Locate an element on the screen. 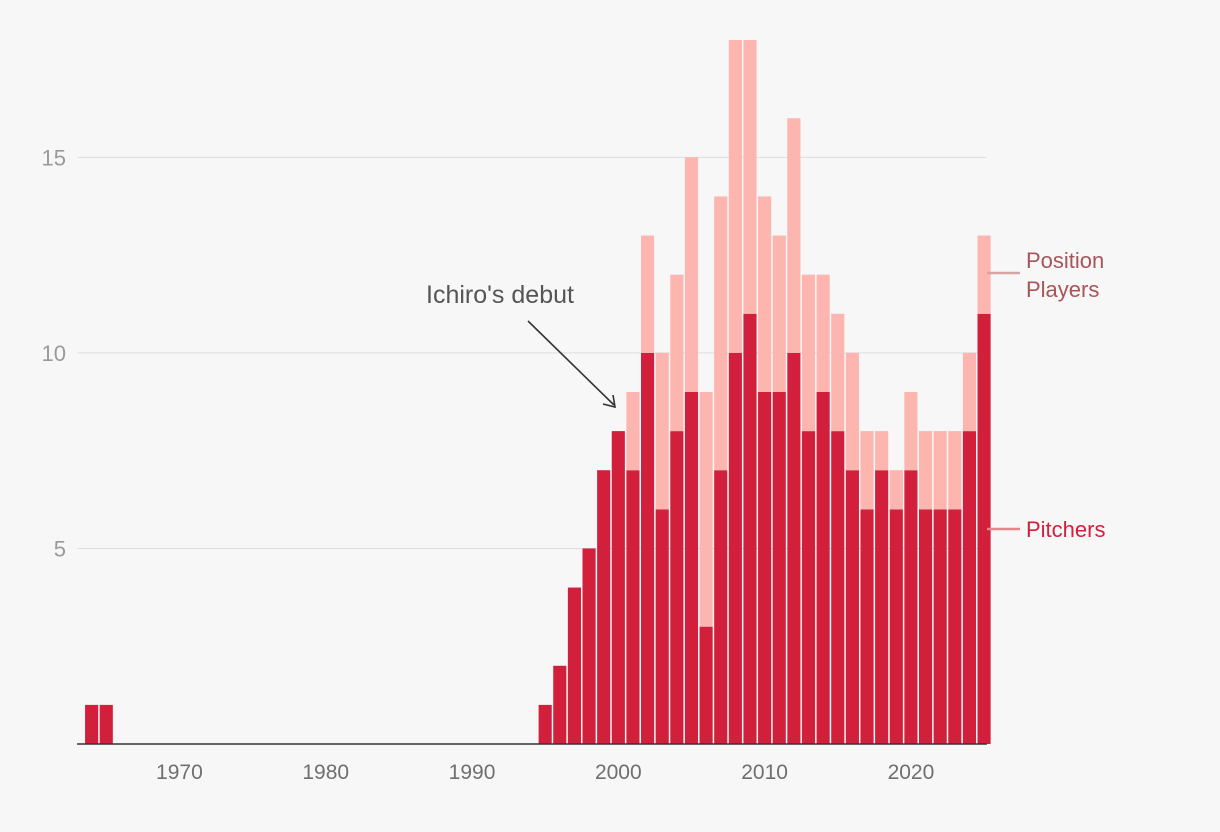  bar-pitchers-2006 is located at coordinates (706, 685).